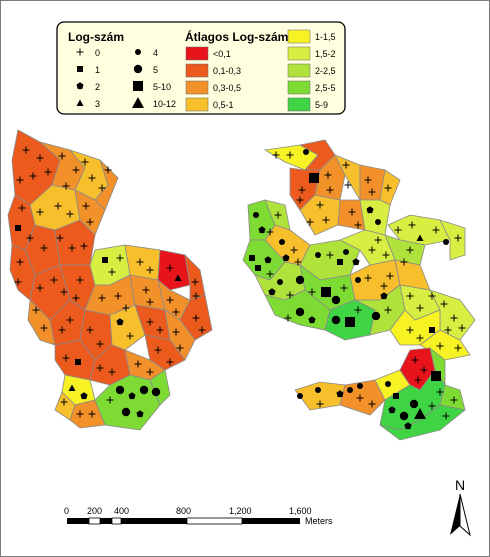 The image size is (490, 557). What do you see at coordinates (227, 71) in the screenshot?
I see `legend-avg-label: 0,1-0,3` at bounding box center [227, 71].